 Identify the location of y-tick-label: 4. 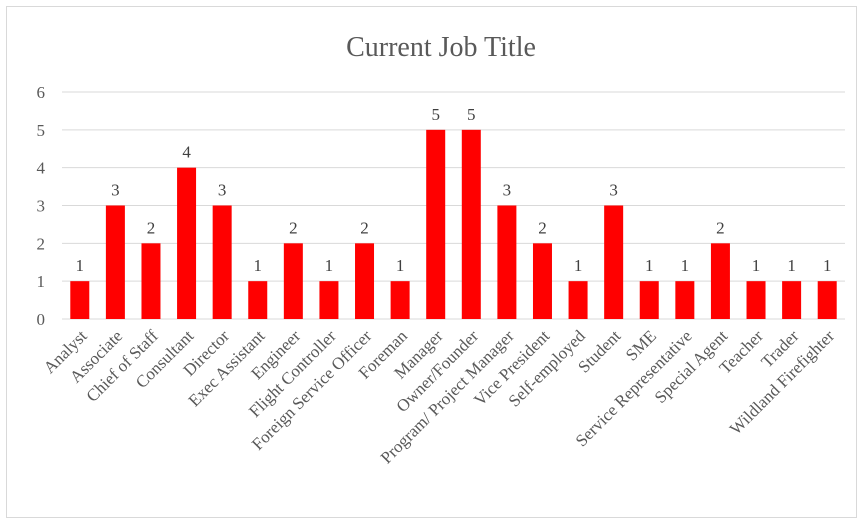
(41, 168).